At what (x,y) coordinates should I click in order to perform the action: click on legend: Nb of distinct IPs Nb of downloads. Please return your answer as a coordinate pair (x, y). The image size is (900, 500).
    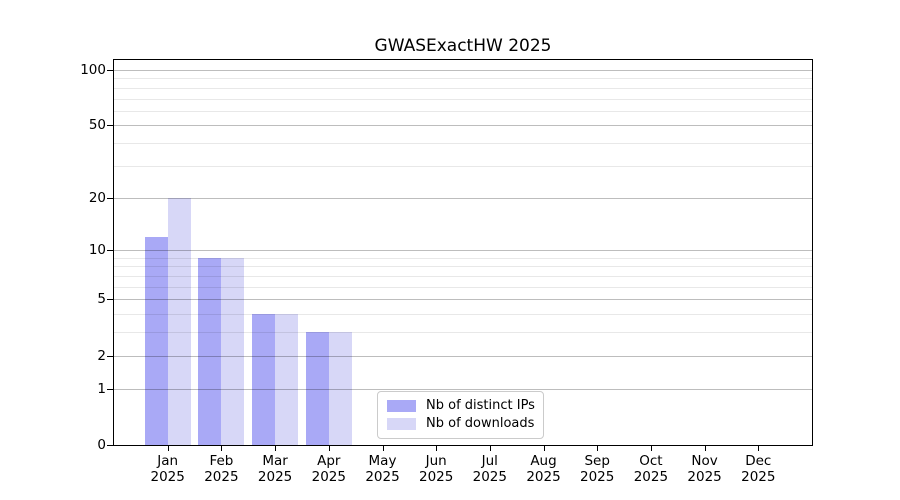
    Looking at the image, I should click on (460, 415).